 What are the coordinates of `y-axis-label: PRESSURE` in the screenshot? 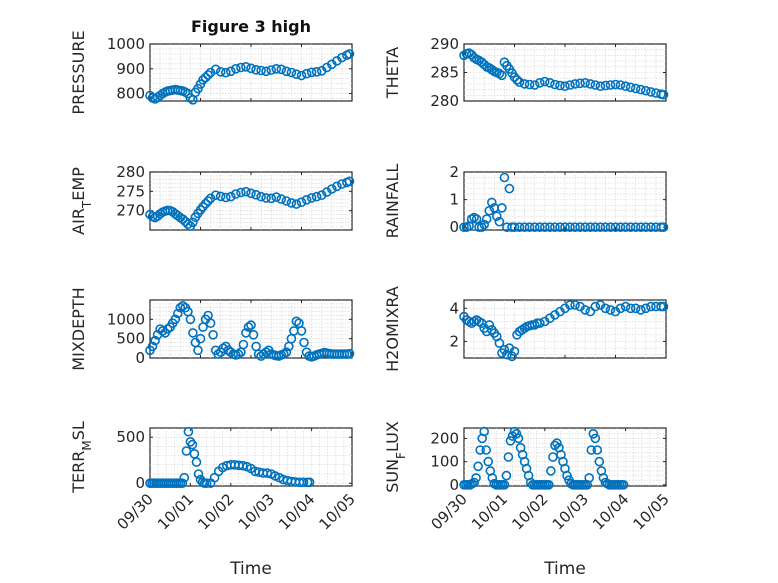 It's located at (78, 72).